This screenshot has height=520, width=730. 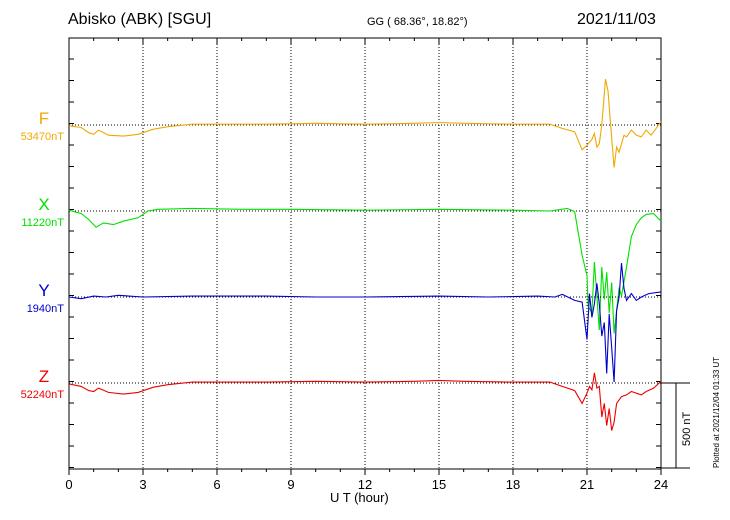 What do you see at coordinates (616, 19) in the screenshot?
I see `date-label: 2021/11/03` at bounding box center [616, 19].